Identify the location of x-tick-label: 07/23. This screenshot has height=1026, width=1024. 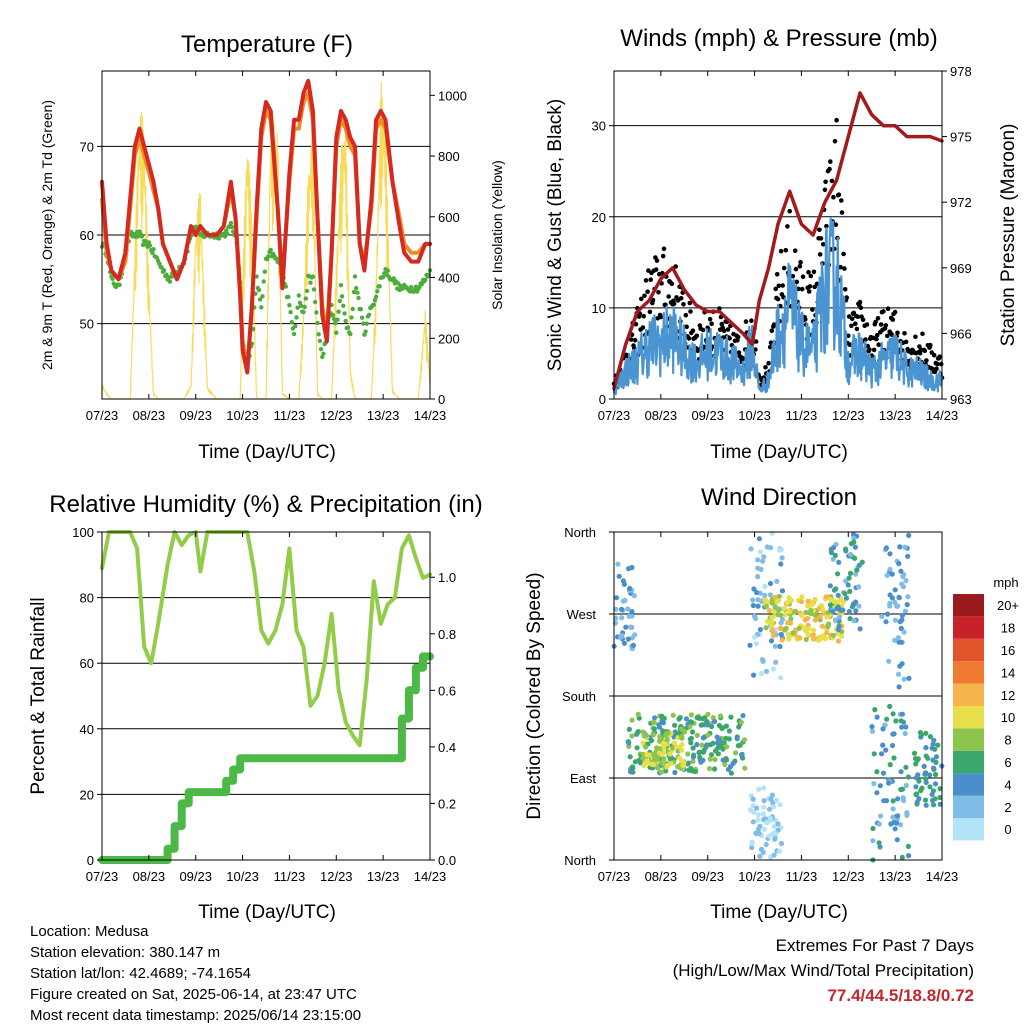
(102, 876).